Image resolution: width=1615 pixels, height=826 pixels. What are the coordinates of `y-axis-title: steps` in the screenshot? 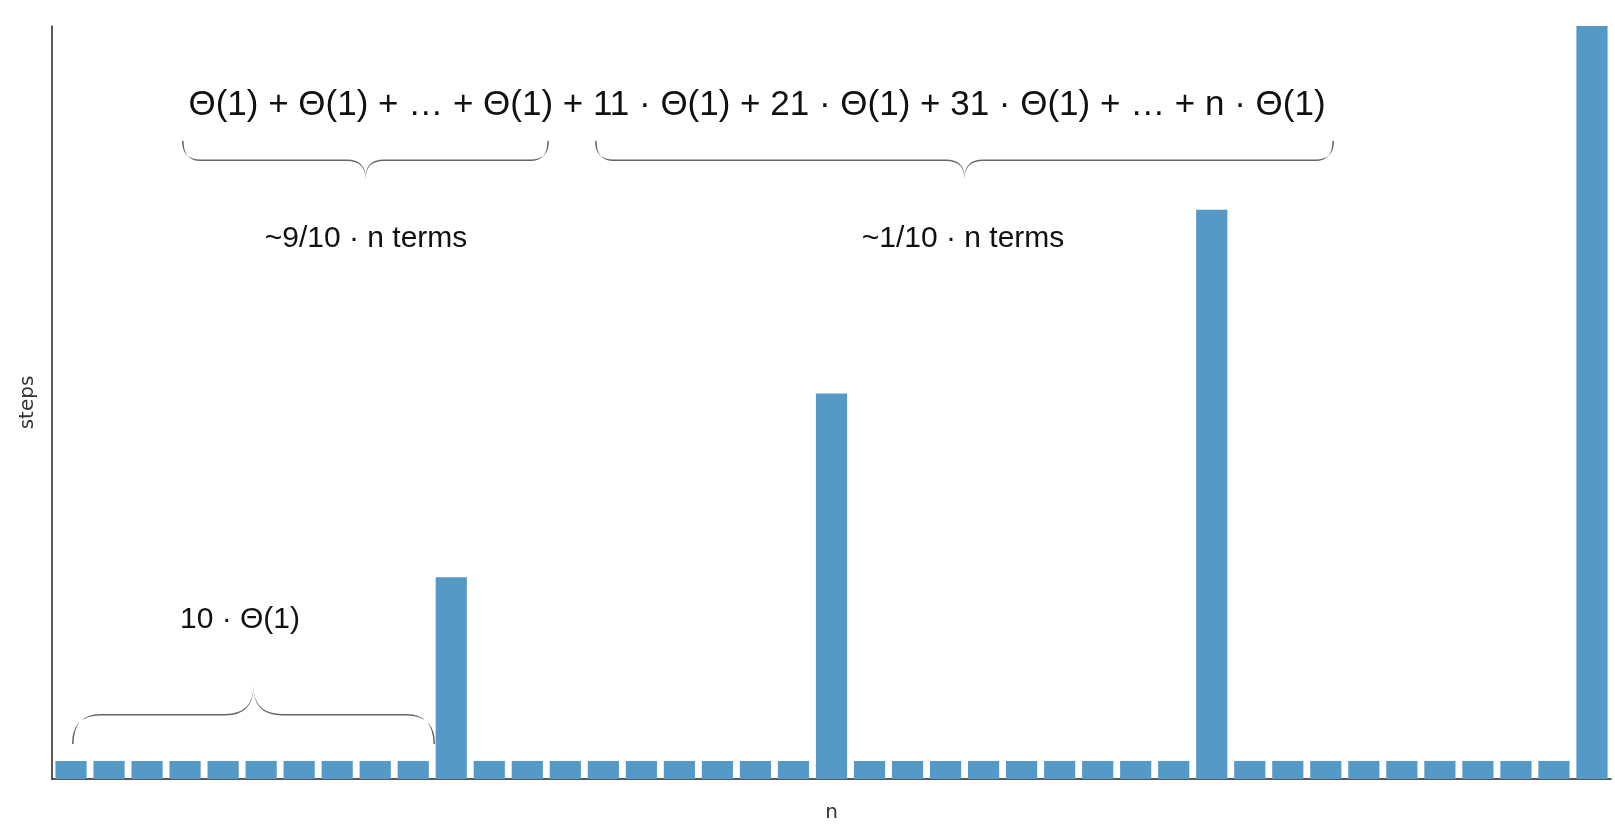 It's located at (26, 402).